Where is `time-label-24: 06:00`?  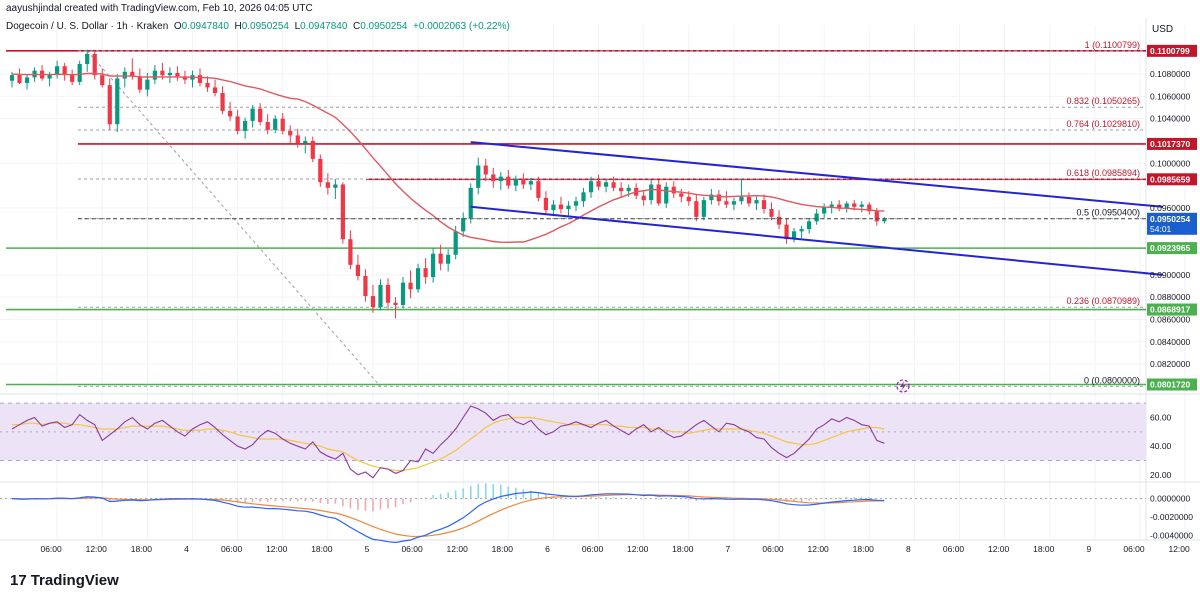
time-label-24: 06:00 is located at coordinates (1134, 549).